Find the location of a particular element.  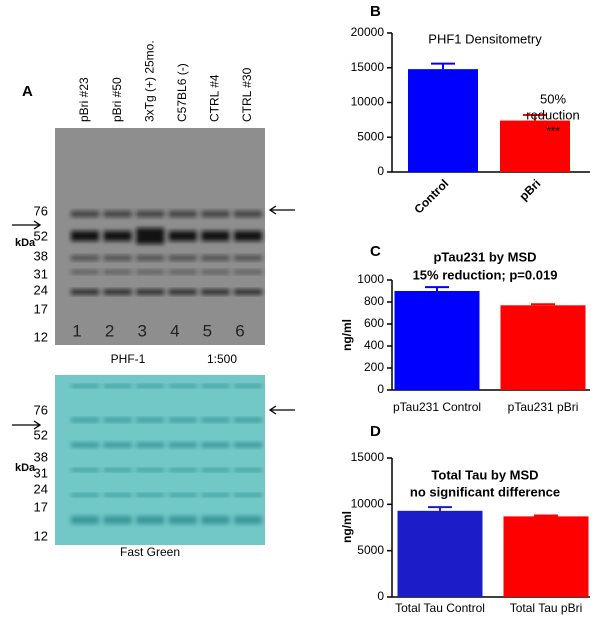

lane-number: 1 is located at coordinates (76, 330).